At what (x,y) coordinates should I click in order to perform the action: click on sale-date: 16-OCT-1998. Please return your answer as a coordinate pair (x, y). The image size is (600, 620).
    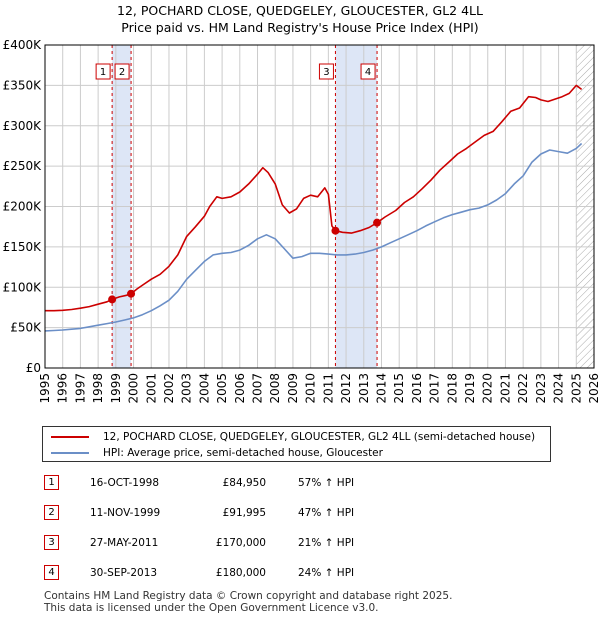
    Looking at the image, I should click on (124, 483).